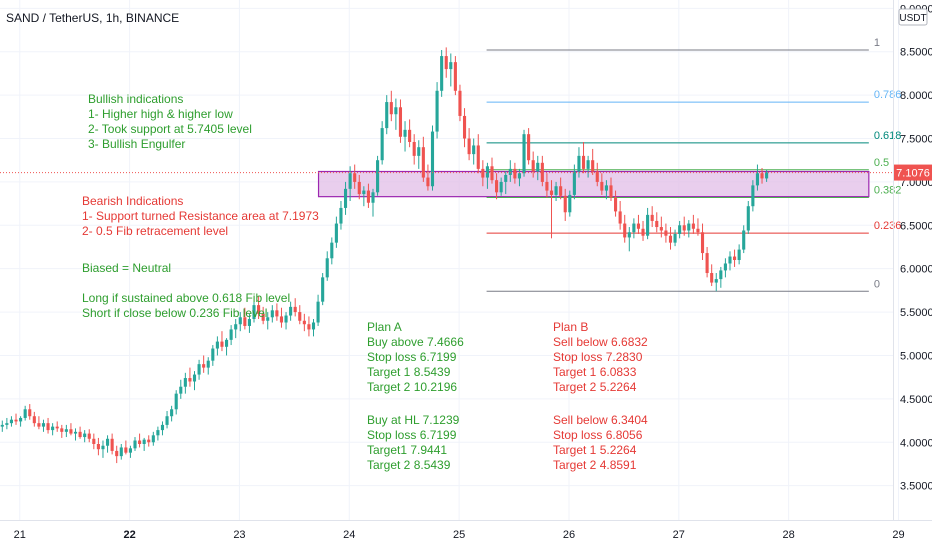 The width and height of the screenshot is (932, 550). Describe the element at coordinates (239, 535) in the screenshot. I see `time-tick-label: 23` at that location.